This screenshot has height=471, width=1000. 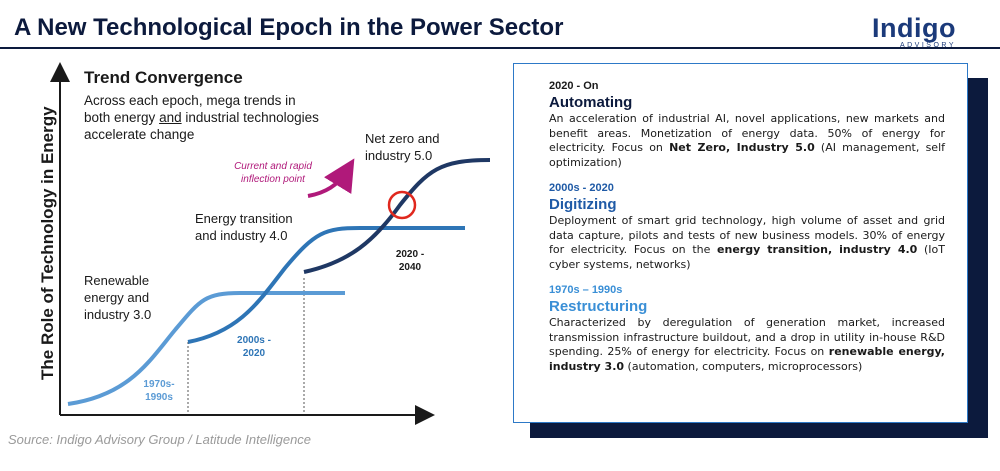 I want to click on logo-word: Indigo, so click(x=914, y=28).